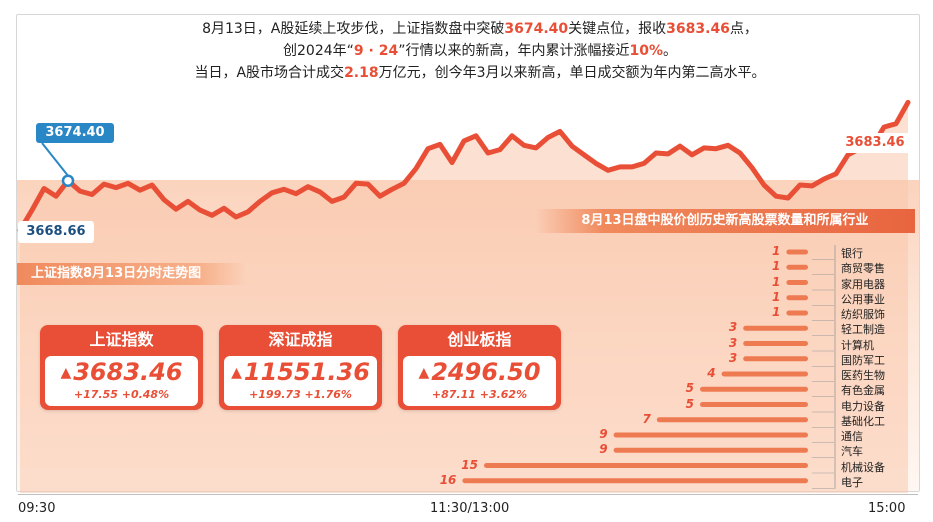  I want to click on bar-value-label: 4, so click(711, 373).